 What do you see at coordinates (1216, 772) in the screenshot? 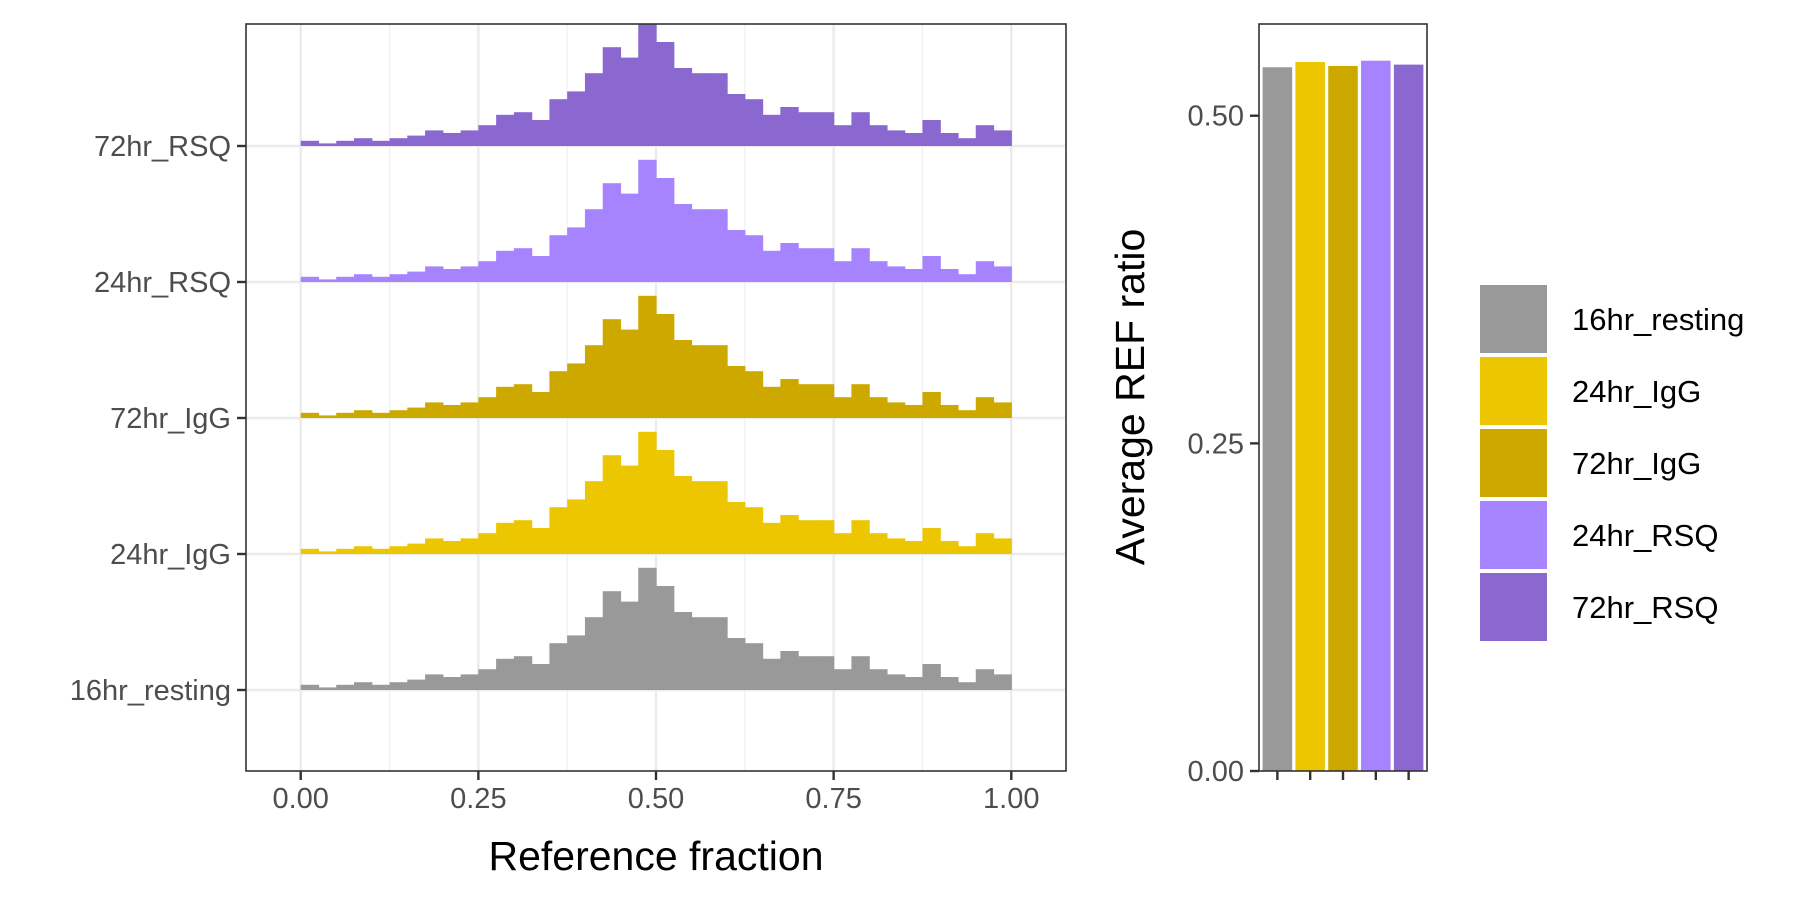
I see `y-tick-label: 0.00` at bounding box center [1216, 772].